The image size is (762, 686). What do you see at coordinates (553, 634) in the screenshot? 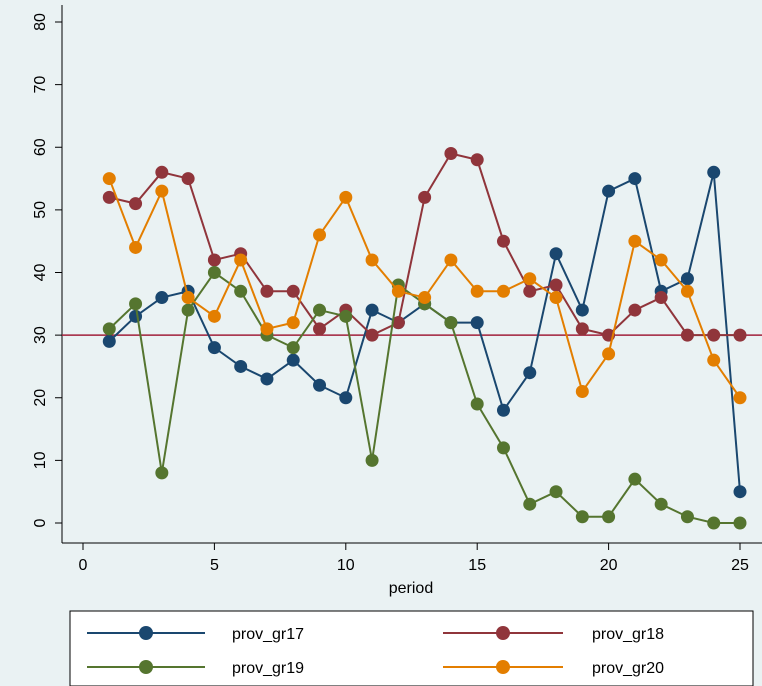
I see `legend-item: prov_gr18` at bounding box center [553, 634].